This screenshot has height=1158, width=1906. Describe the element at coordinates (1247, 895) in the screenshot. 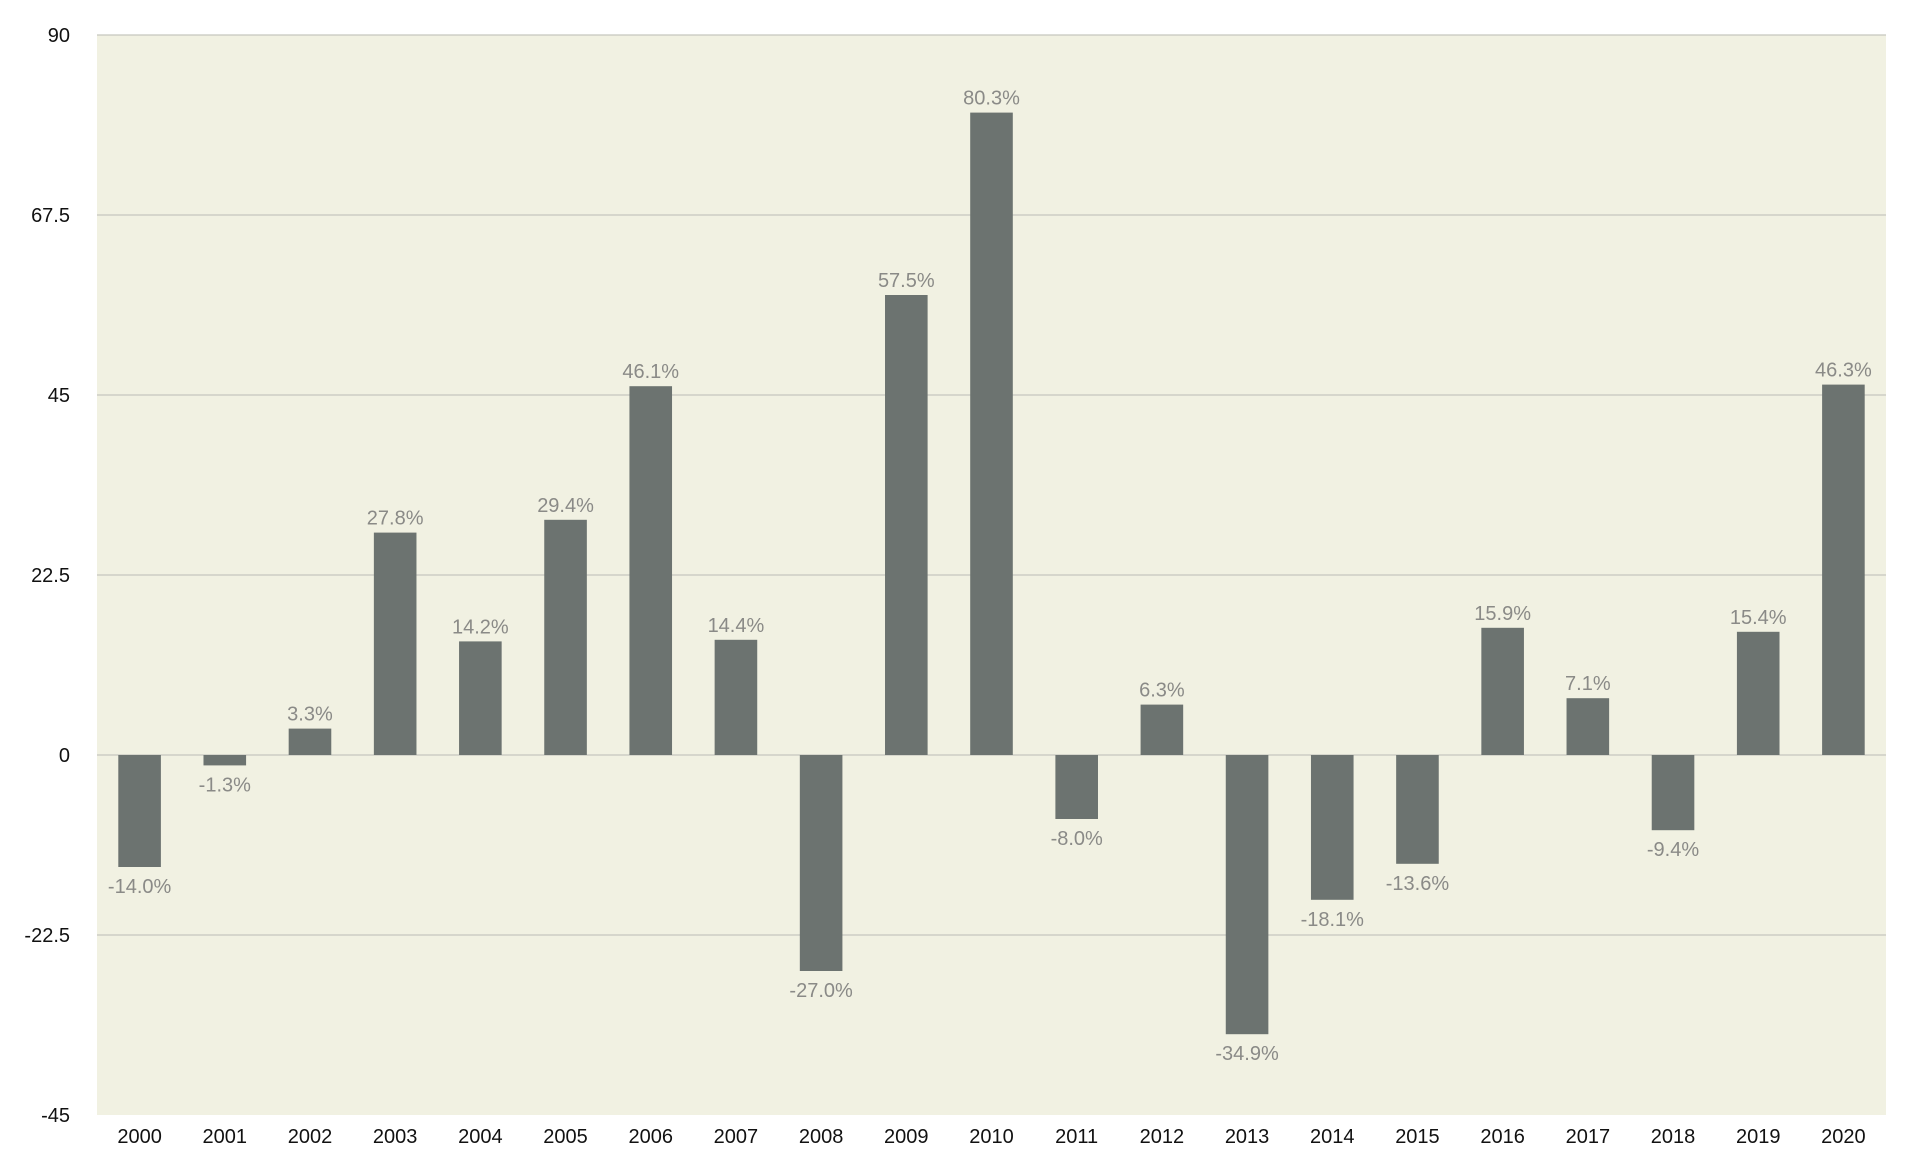

I see `bar-2013` at that location.